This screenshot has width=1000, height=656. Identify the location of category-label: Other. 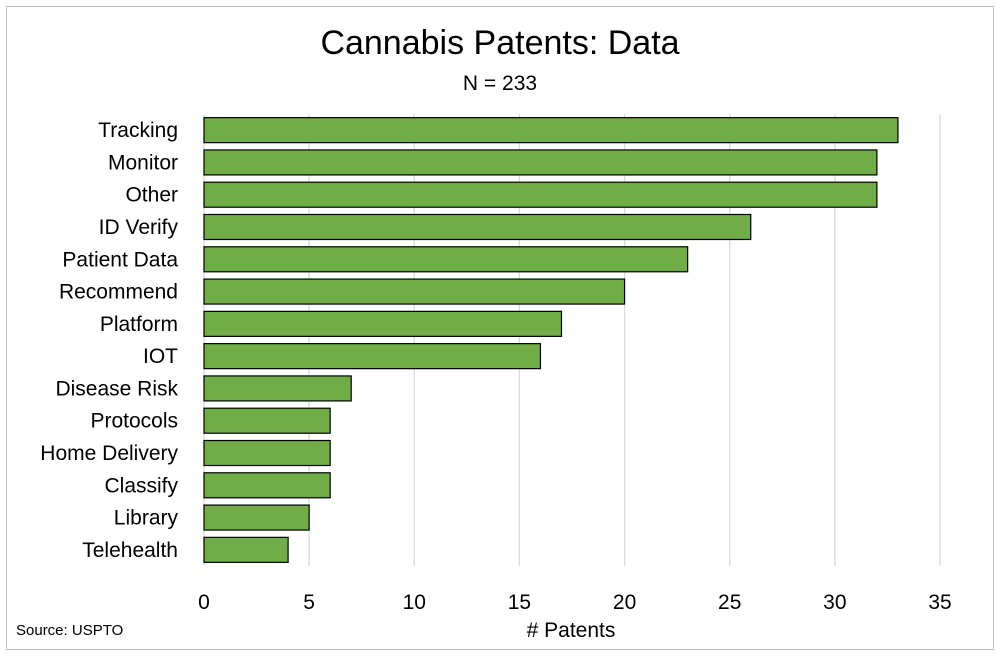
(151, 195).